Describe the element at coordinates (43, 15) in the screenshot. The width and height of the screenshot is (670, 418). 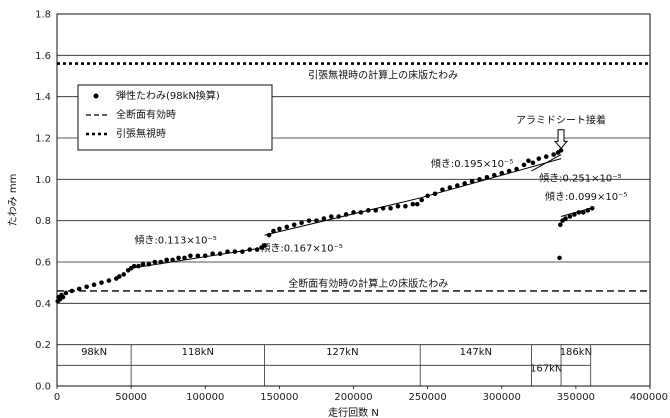
I see `y-tick-label: 1.8` at that location.